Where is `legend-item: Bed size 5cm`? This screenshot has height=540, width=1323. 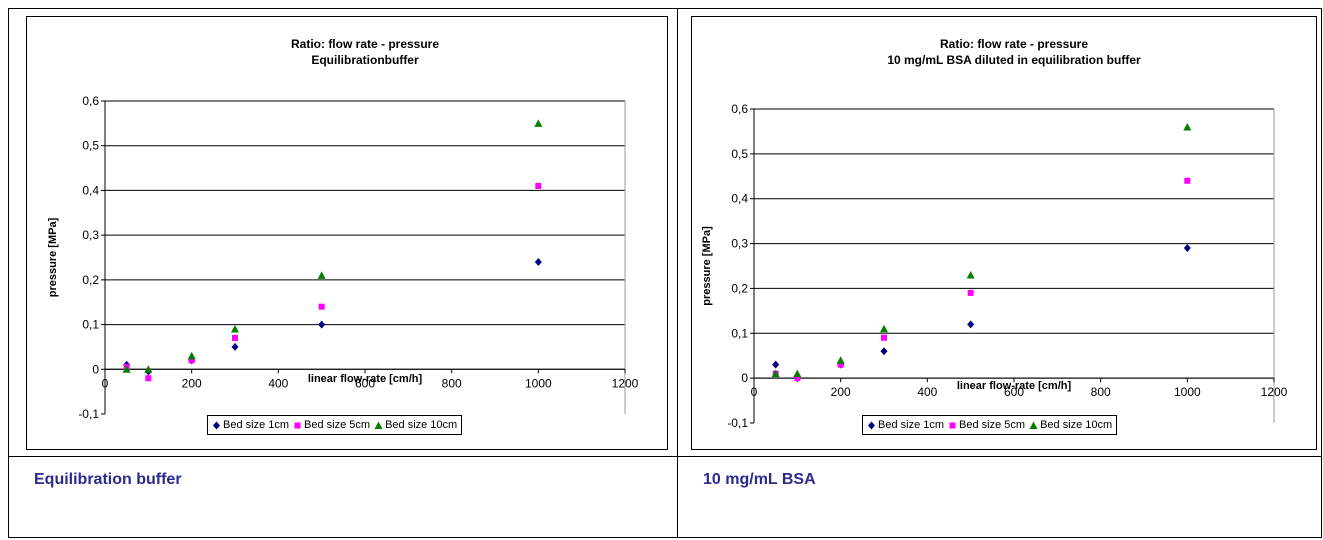
legend-item: Bed size 5cm is located at coordinates (986, 425).